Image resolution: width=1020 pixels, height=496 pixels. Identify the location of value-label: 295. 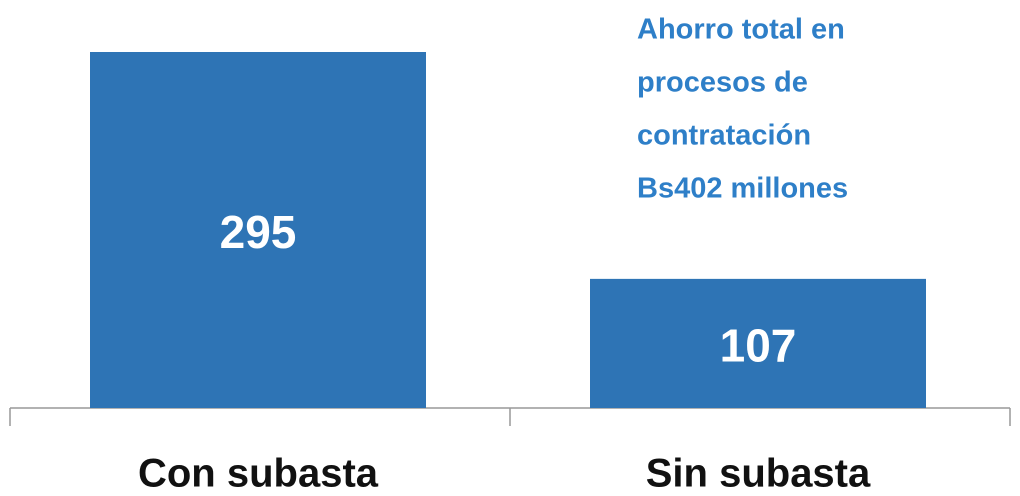
(258, 232).